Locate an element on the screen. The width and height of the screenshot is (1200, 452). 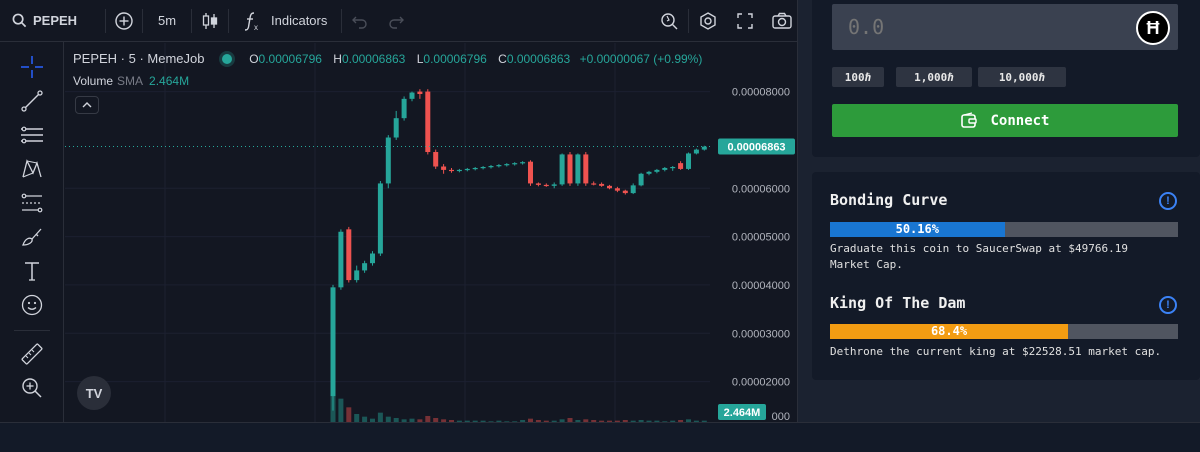
horizontal-lines-tool is located at coordinates (32, 135).